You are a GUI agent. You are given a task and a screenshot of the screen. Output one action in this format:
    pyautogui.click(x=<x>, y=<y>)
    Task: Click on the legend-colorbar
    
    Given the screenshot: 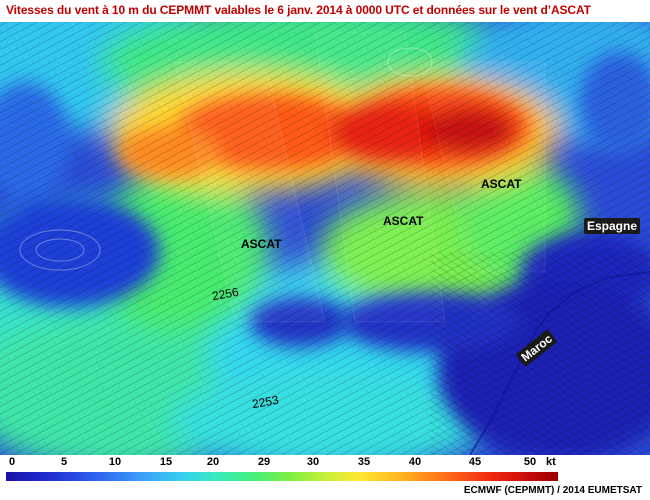 What is the action you would take?
    pyautogui.click(x=282, y=476)
    